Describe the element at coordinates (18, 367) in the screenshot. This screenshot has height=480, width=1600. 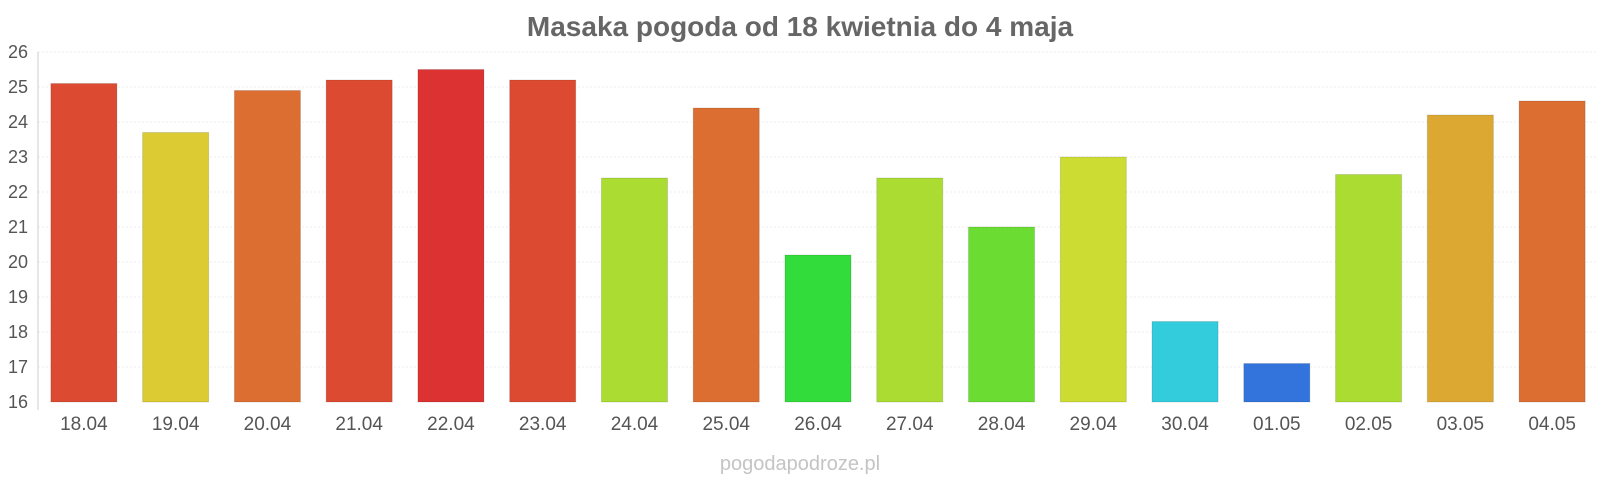
I see `y-tick-label: 17` at that location.